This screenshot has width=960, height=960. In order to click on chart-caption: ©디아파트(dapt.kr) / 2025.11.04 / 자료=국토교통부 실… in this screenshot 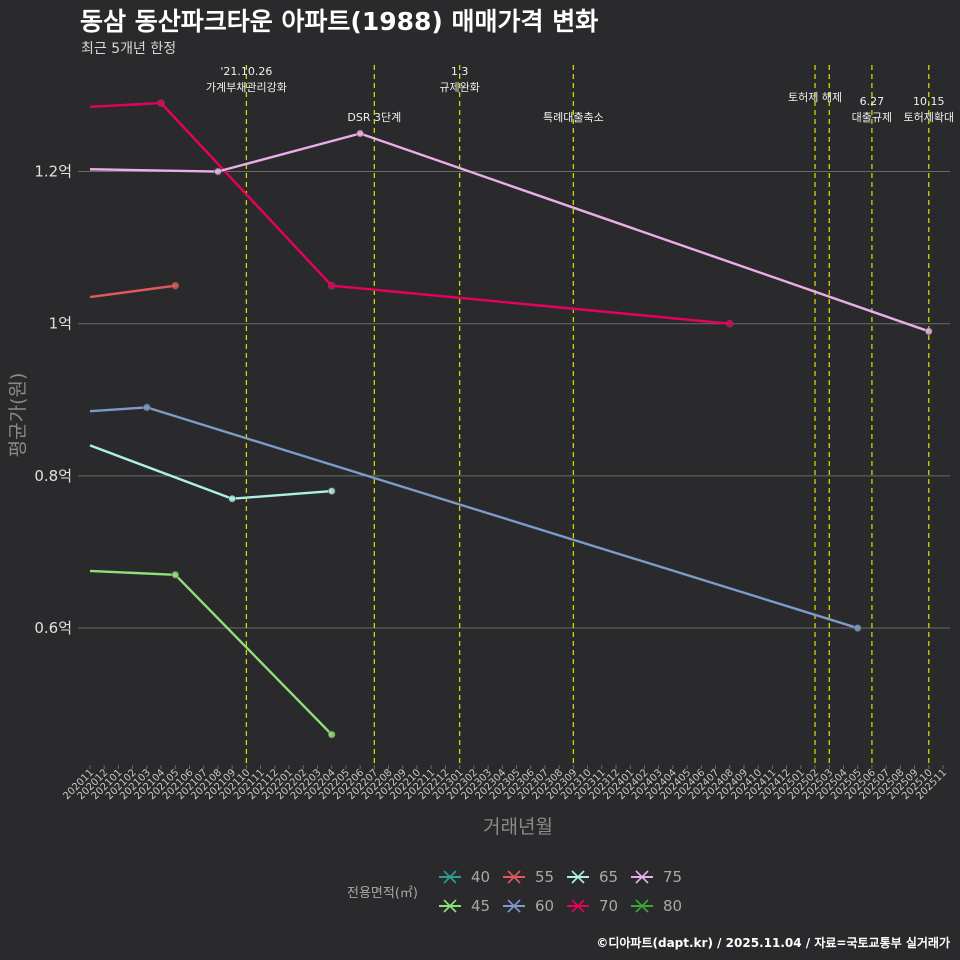, I will do `click(773, 942)`.